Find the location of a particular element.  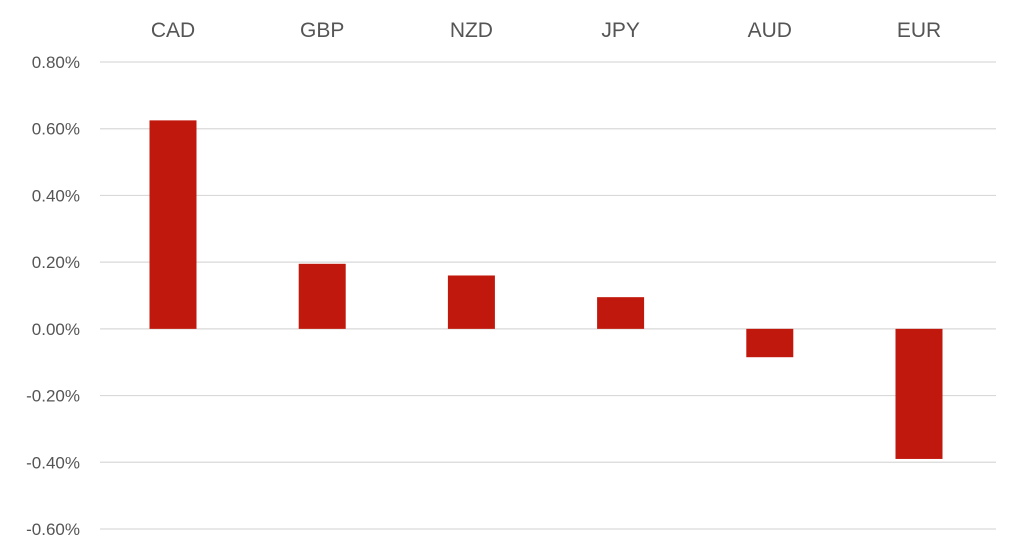

category-label-gbp: GBP is located at coordinates (322, 30).